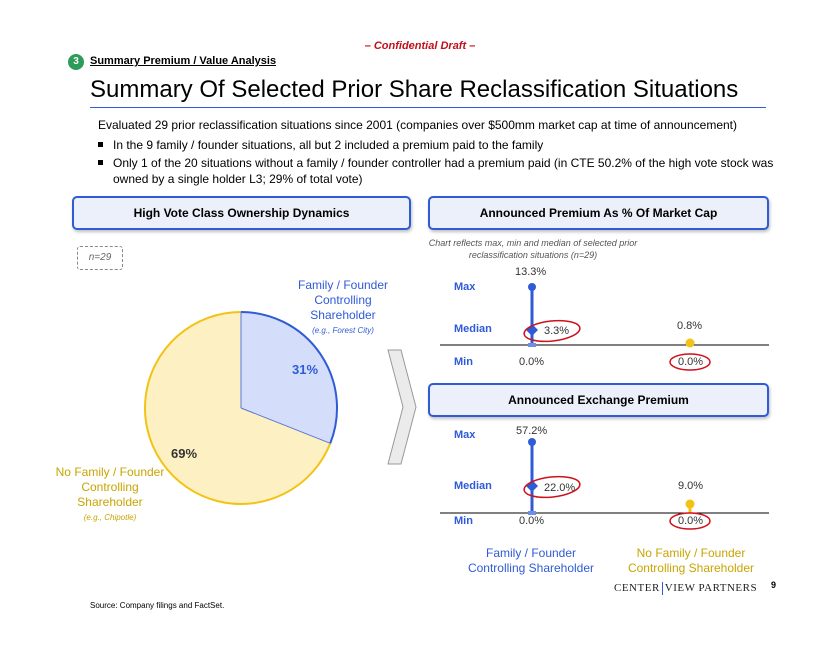 The height and width of the screenshot is (649, 840). I want to click on example-text: (e.g., Chipotle), so click(110, 517).